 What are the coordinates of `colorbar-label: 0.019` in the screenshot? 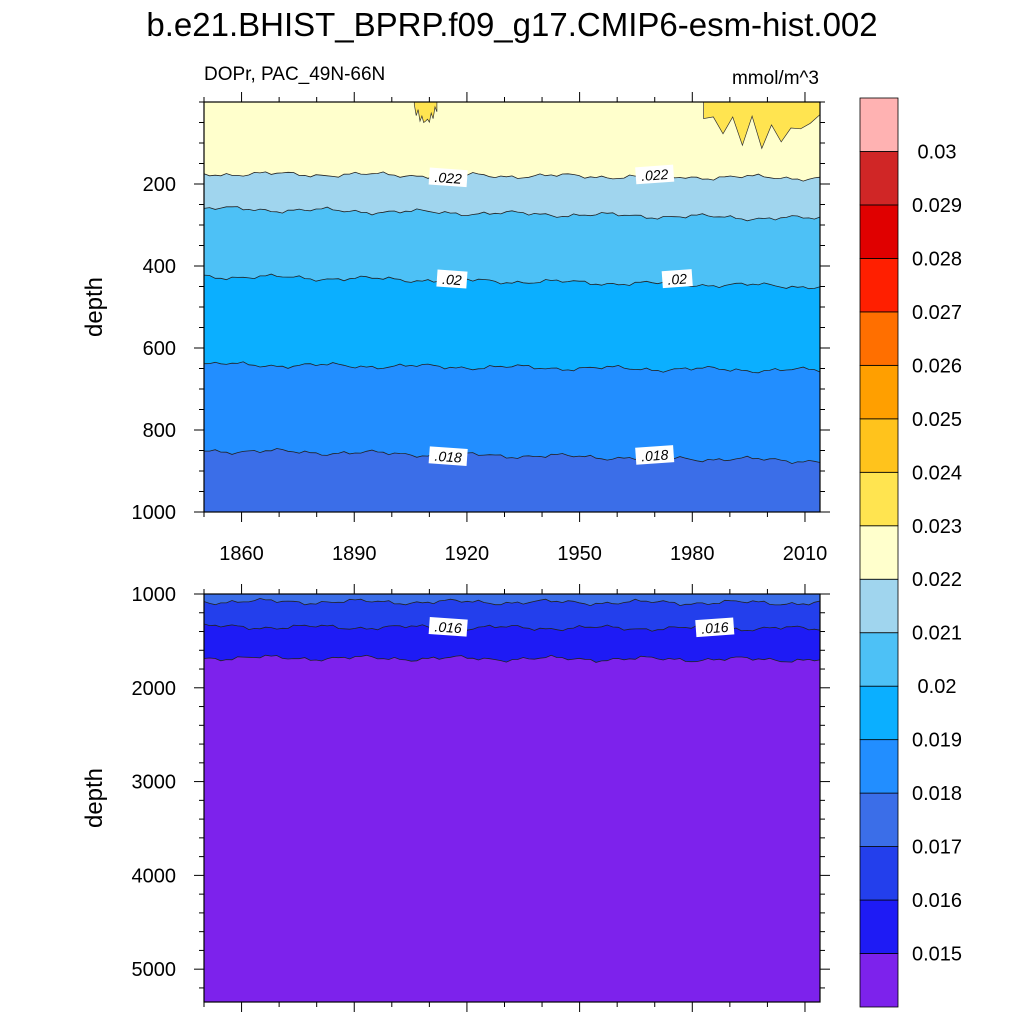 It's located at (937, 741).